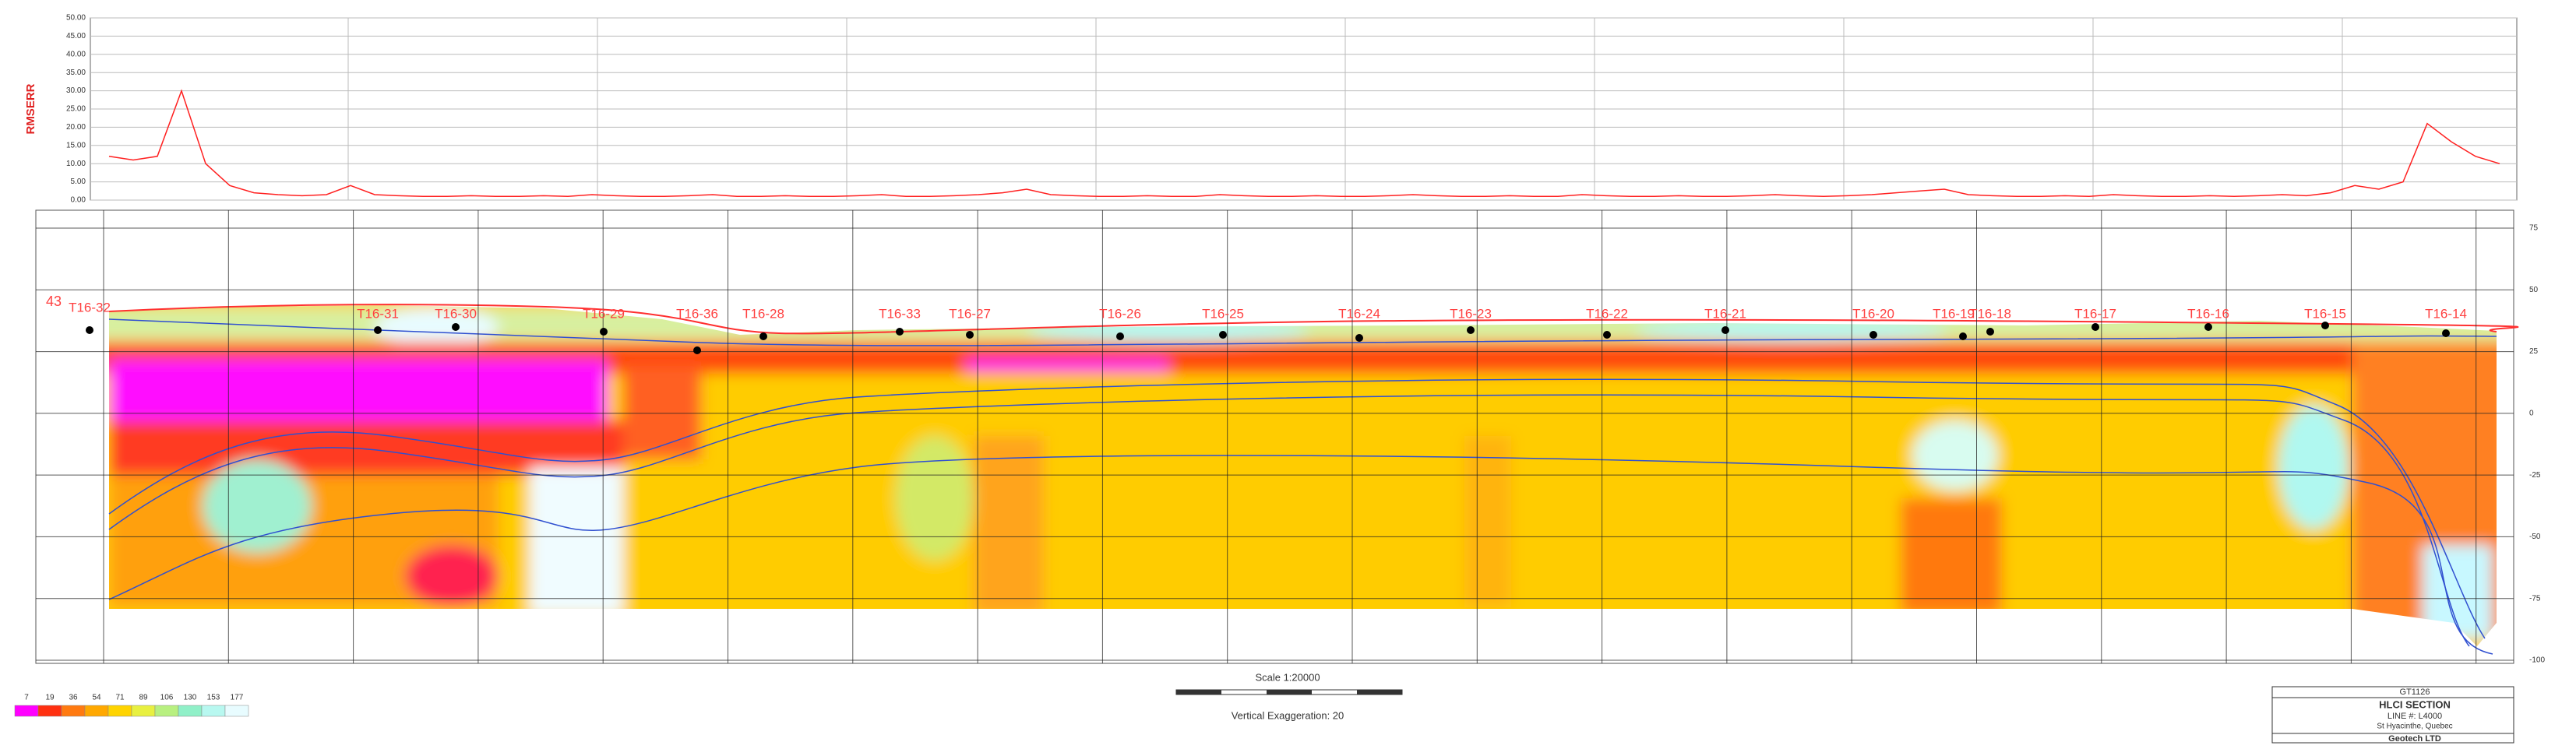 The image size is (2576, 749). What do you see at coordinates (96, 698) in the screenshot?
I see `legend-label: 54` at bounding box center [96, 698].